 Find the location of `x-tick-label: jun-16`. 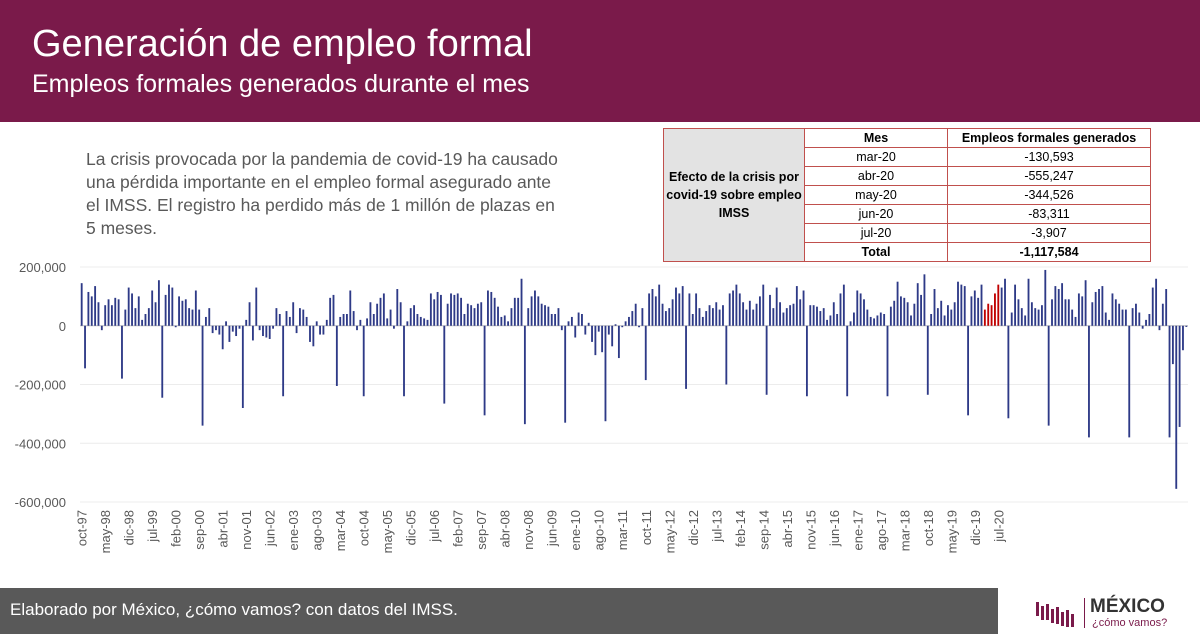

x-tick-label: jun-16 is located at coordinates (834, 528).